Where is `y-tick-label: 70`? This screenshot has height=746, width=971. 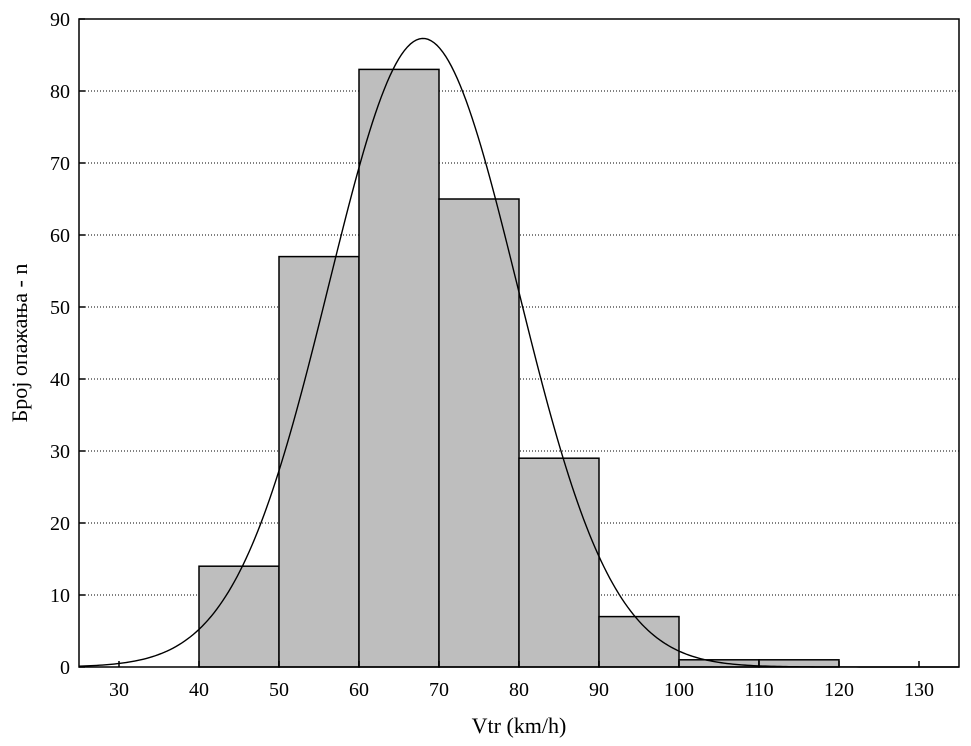 y-tick-label: 70 is located at coordinates (60, 164).